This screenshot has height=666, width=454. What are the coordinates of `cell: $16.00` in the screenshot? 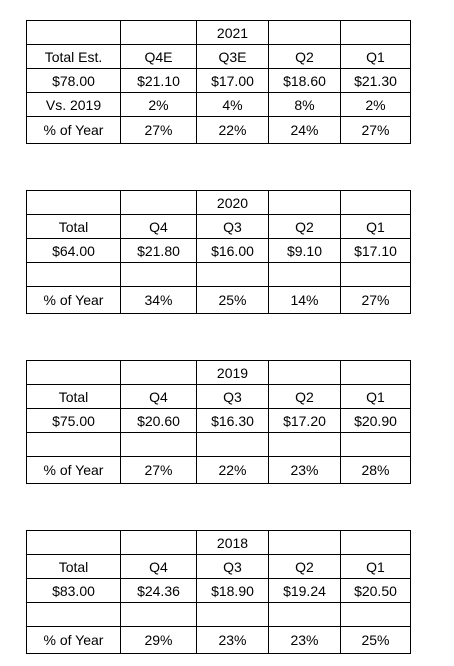 It's located at (232, 250).